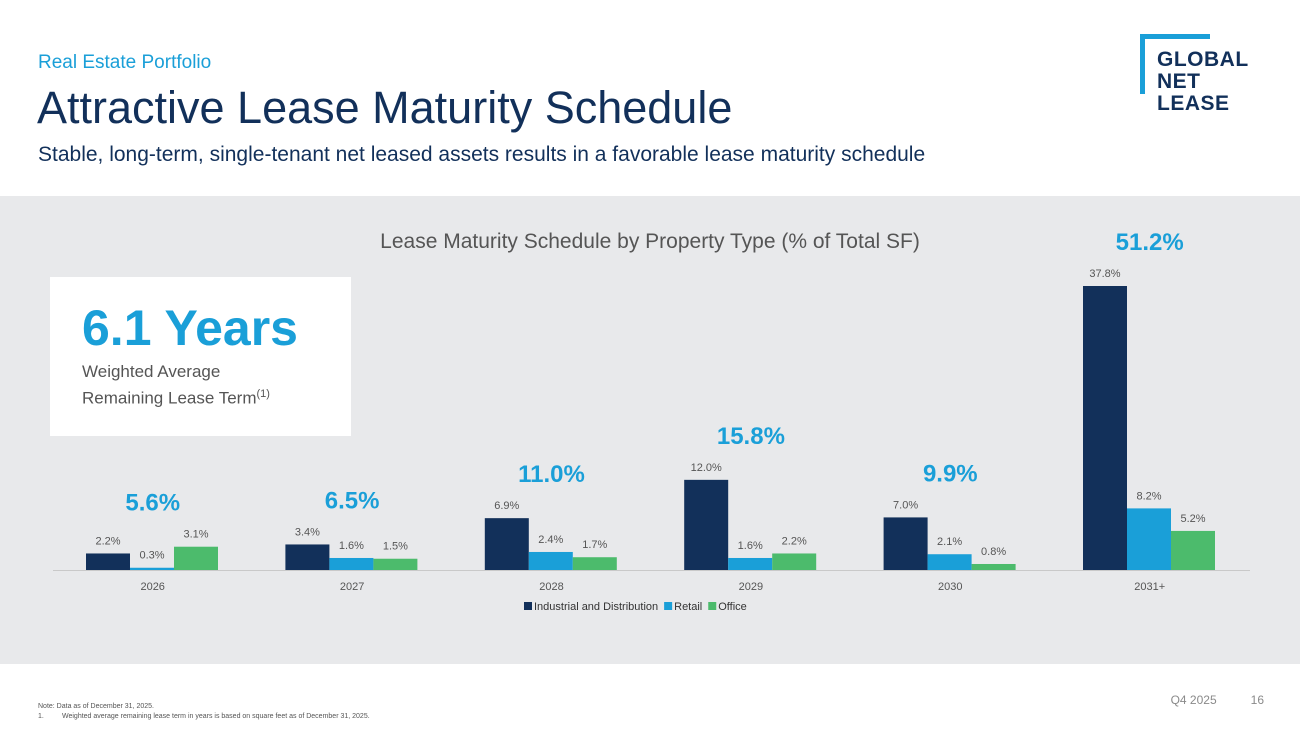 The width and height of the screenshot is (1300, 730). I want to click on bar-2027-retail, so click(351, 563).